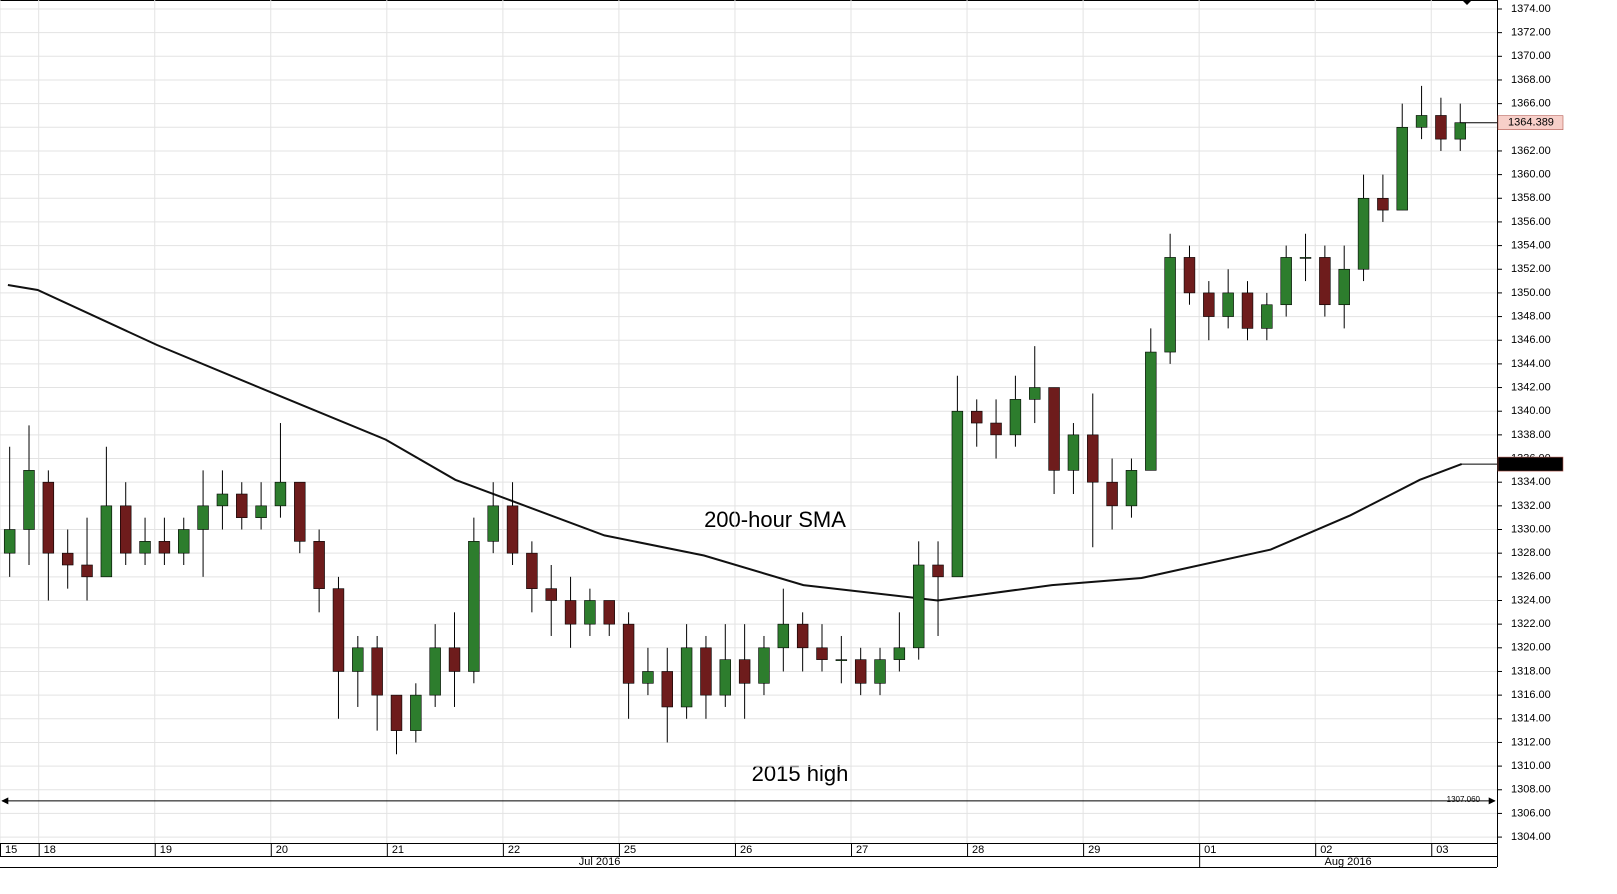  I want to click on y-tick-label: 1308.00, so click(1531, 790).